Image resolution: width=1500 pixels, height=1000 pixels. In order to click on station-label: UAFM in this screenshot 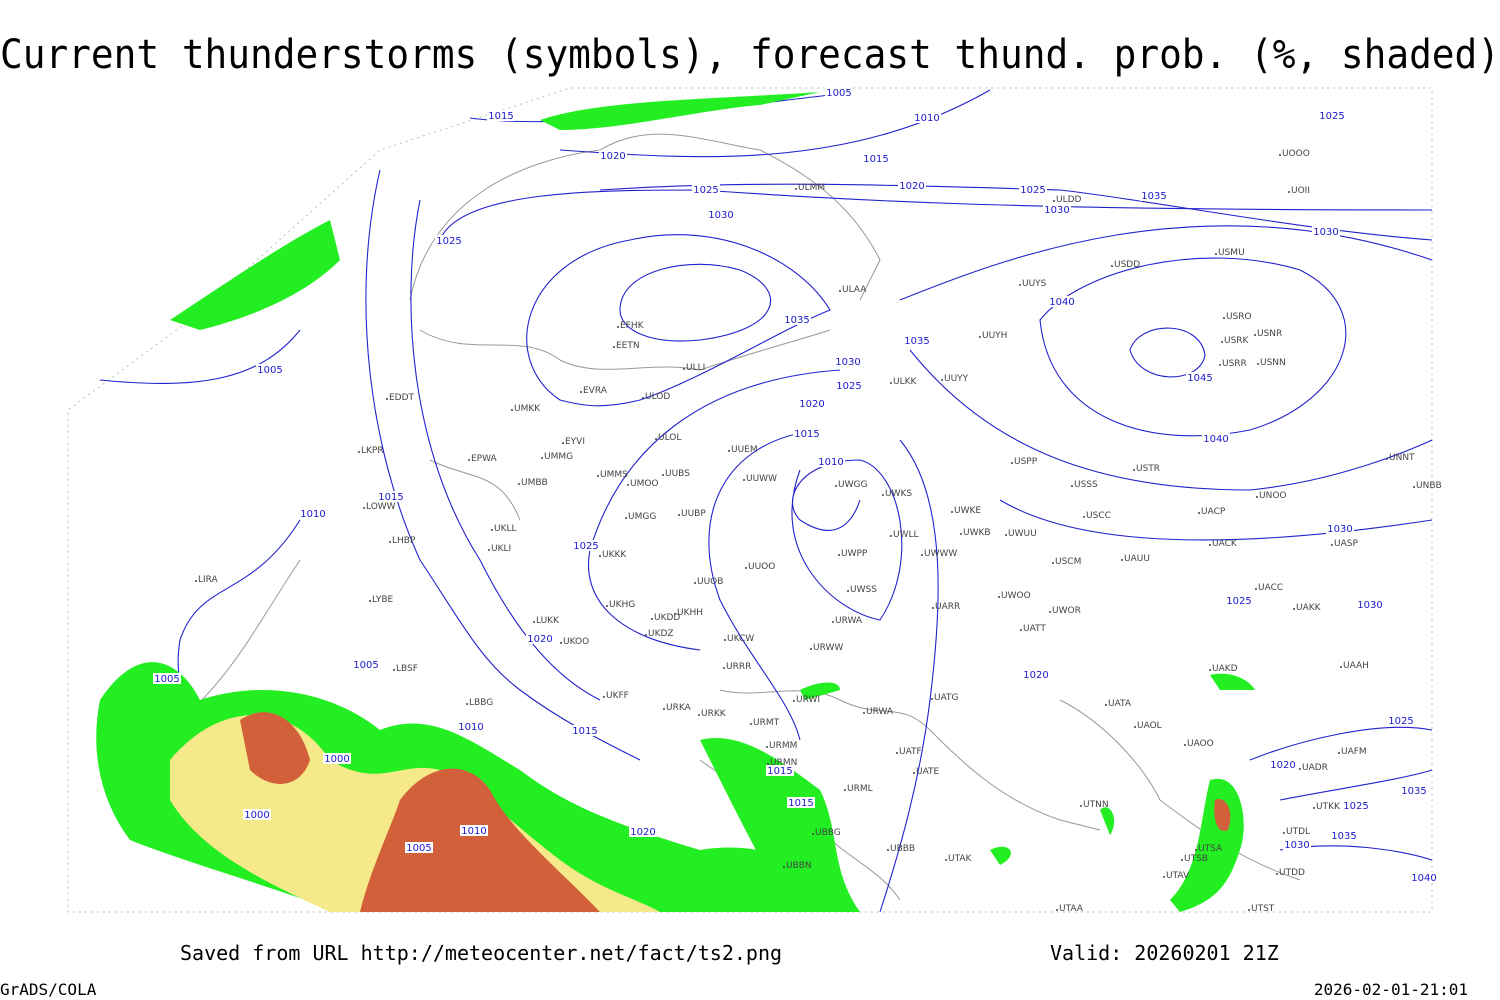, I will do `click(1354, 752)`.